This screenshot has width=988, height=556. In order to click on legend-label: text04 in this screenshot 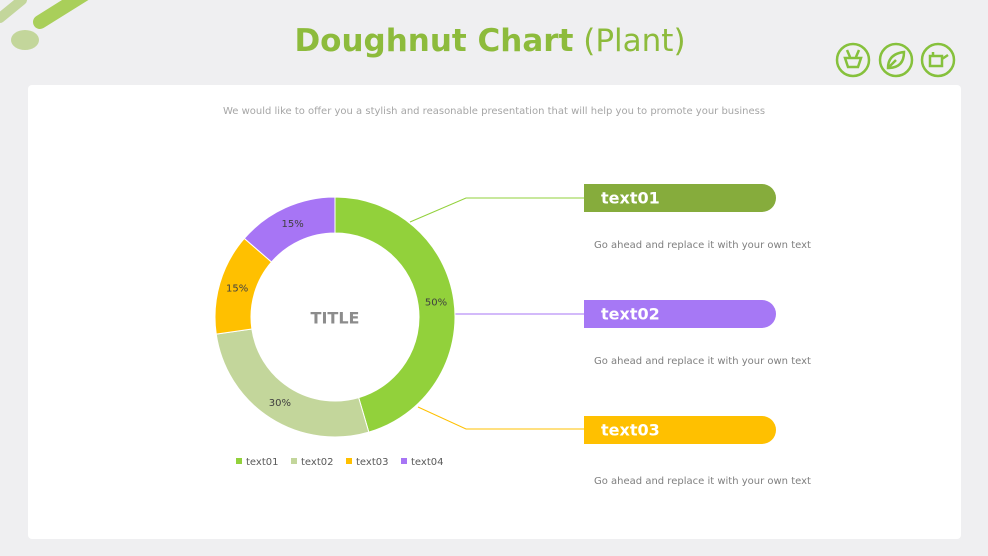, I will do `click(427, 462)`.